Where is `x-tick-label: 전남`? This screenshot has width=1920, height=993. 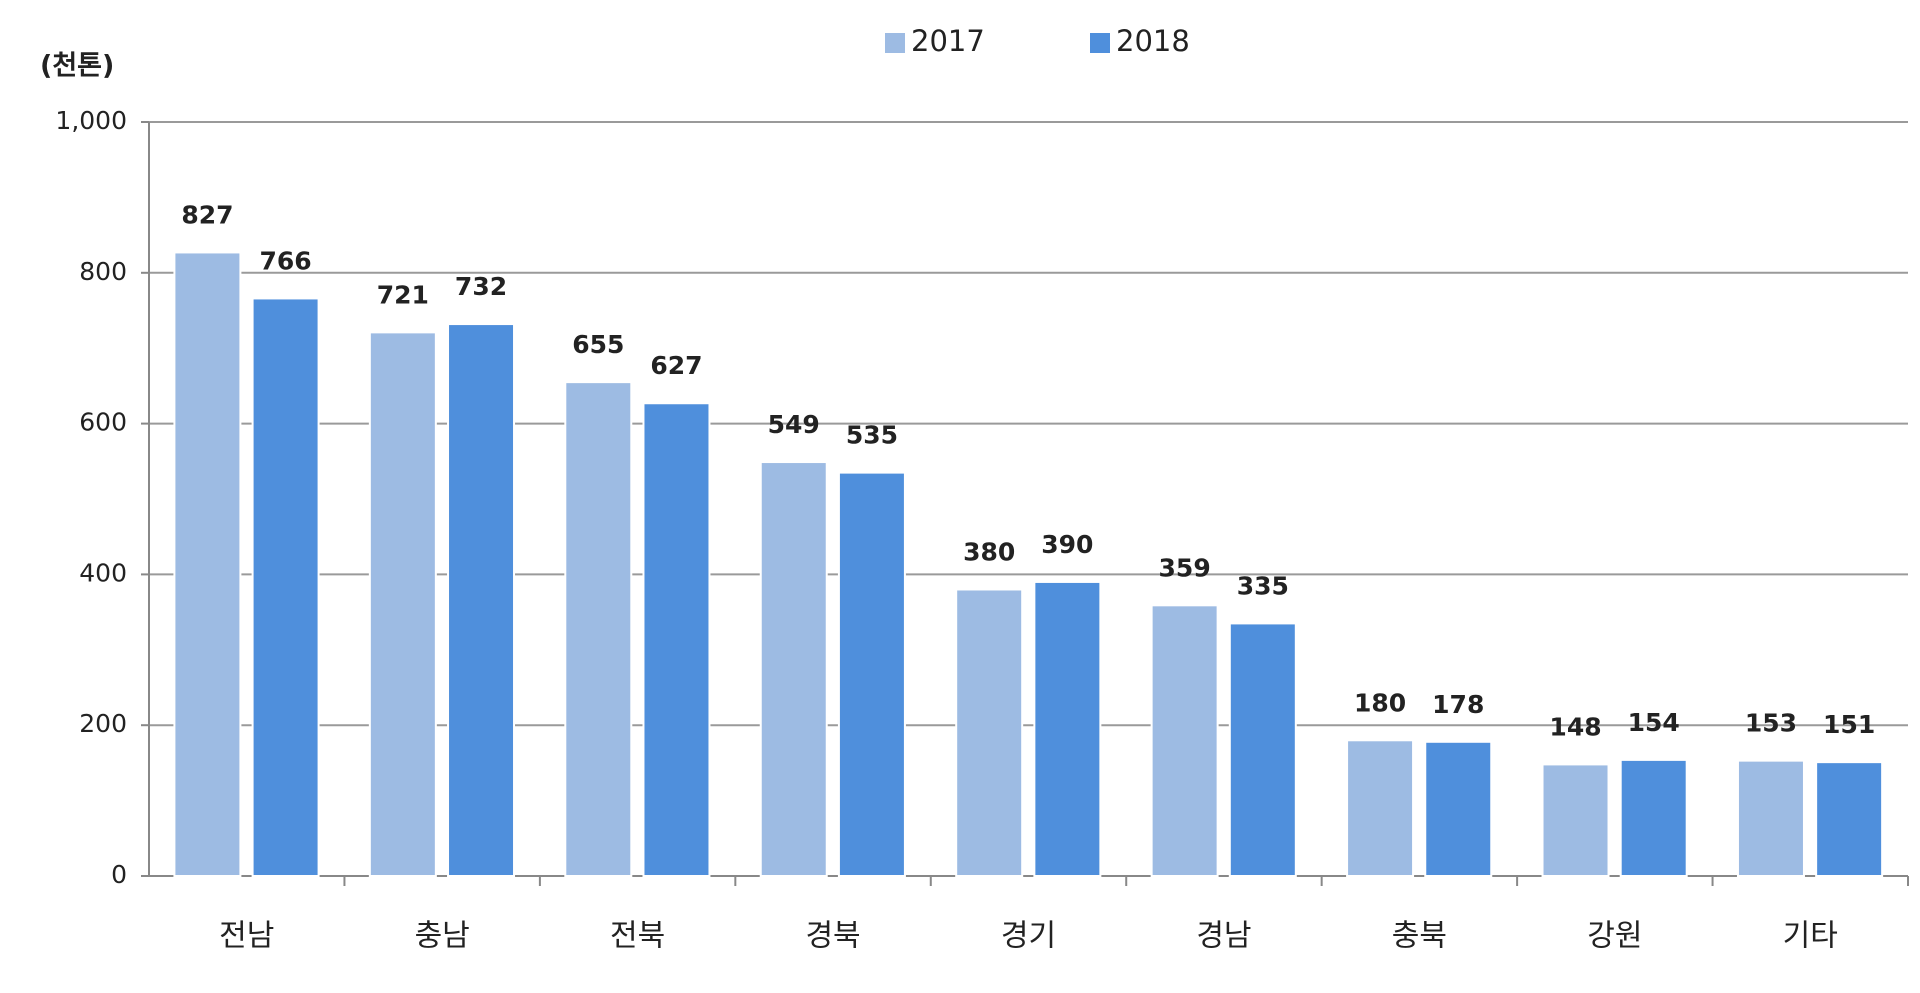 x-tick-label: 전남 is located at coordinates (246, 936).